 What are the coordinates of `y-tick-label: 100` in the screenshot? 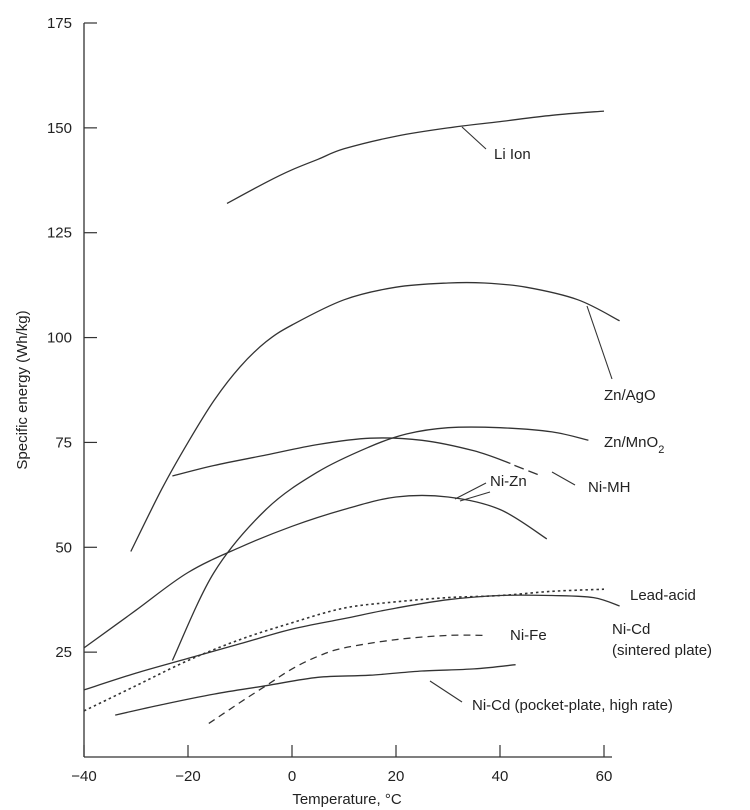 It's located at (59, 338).